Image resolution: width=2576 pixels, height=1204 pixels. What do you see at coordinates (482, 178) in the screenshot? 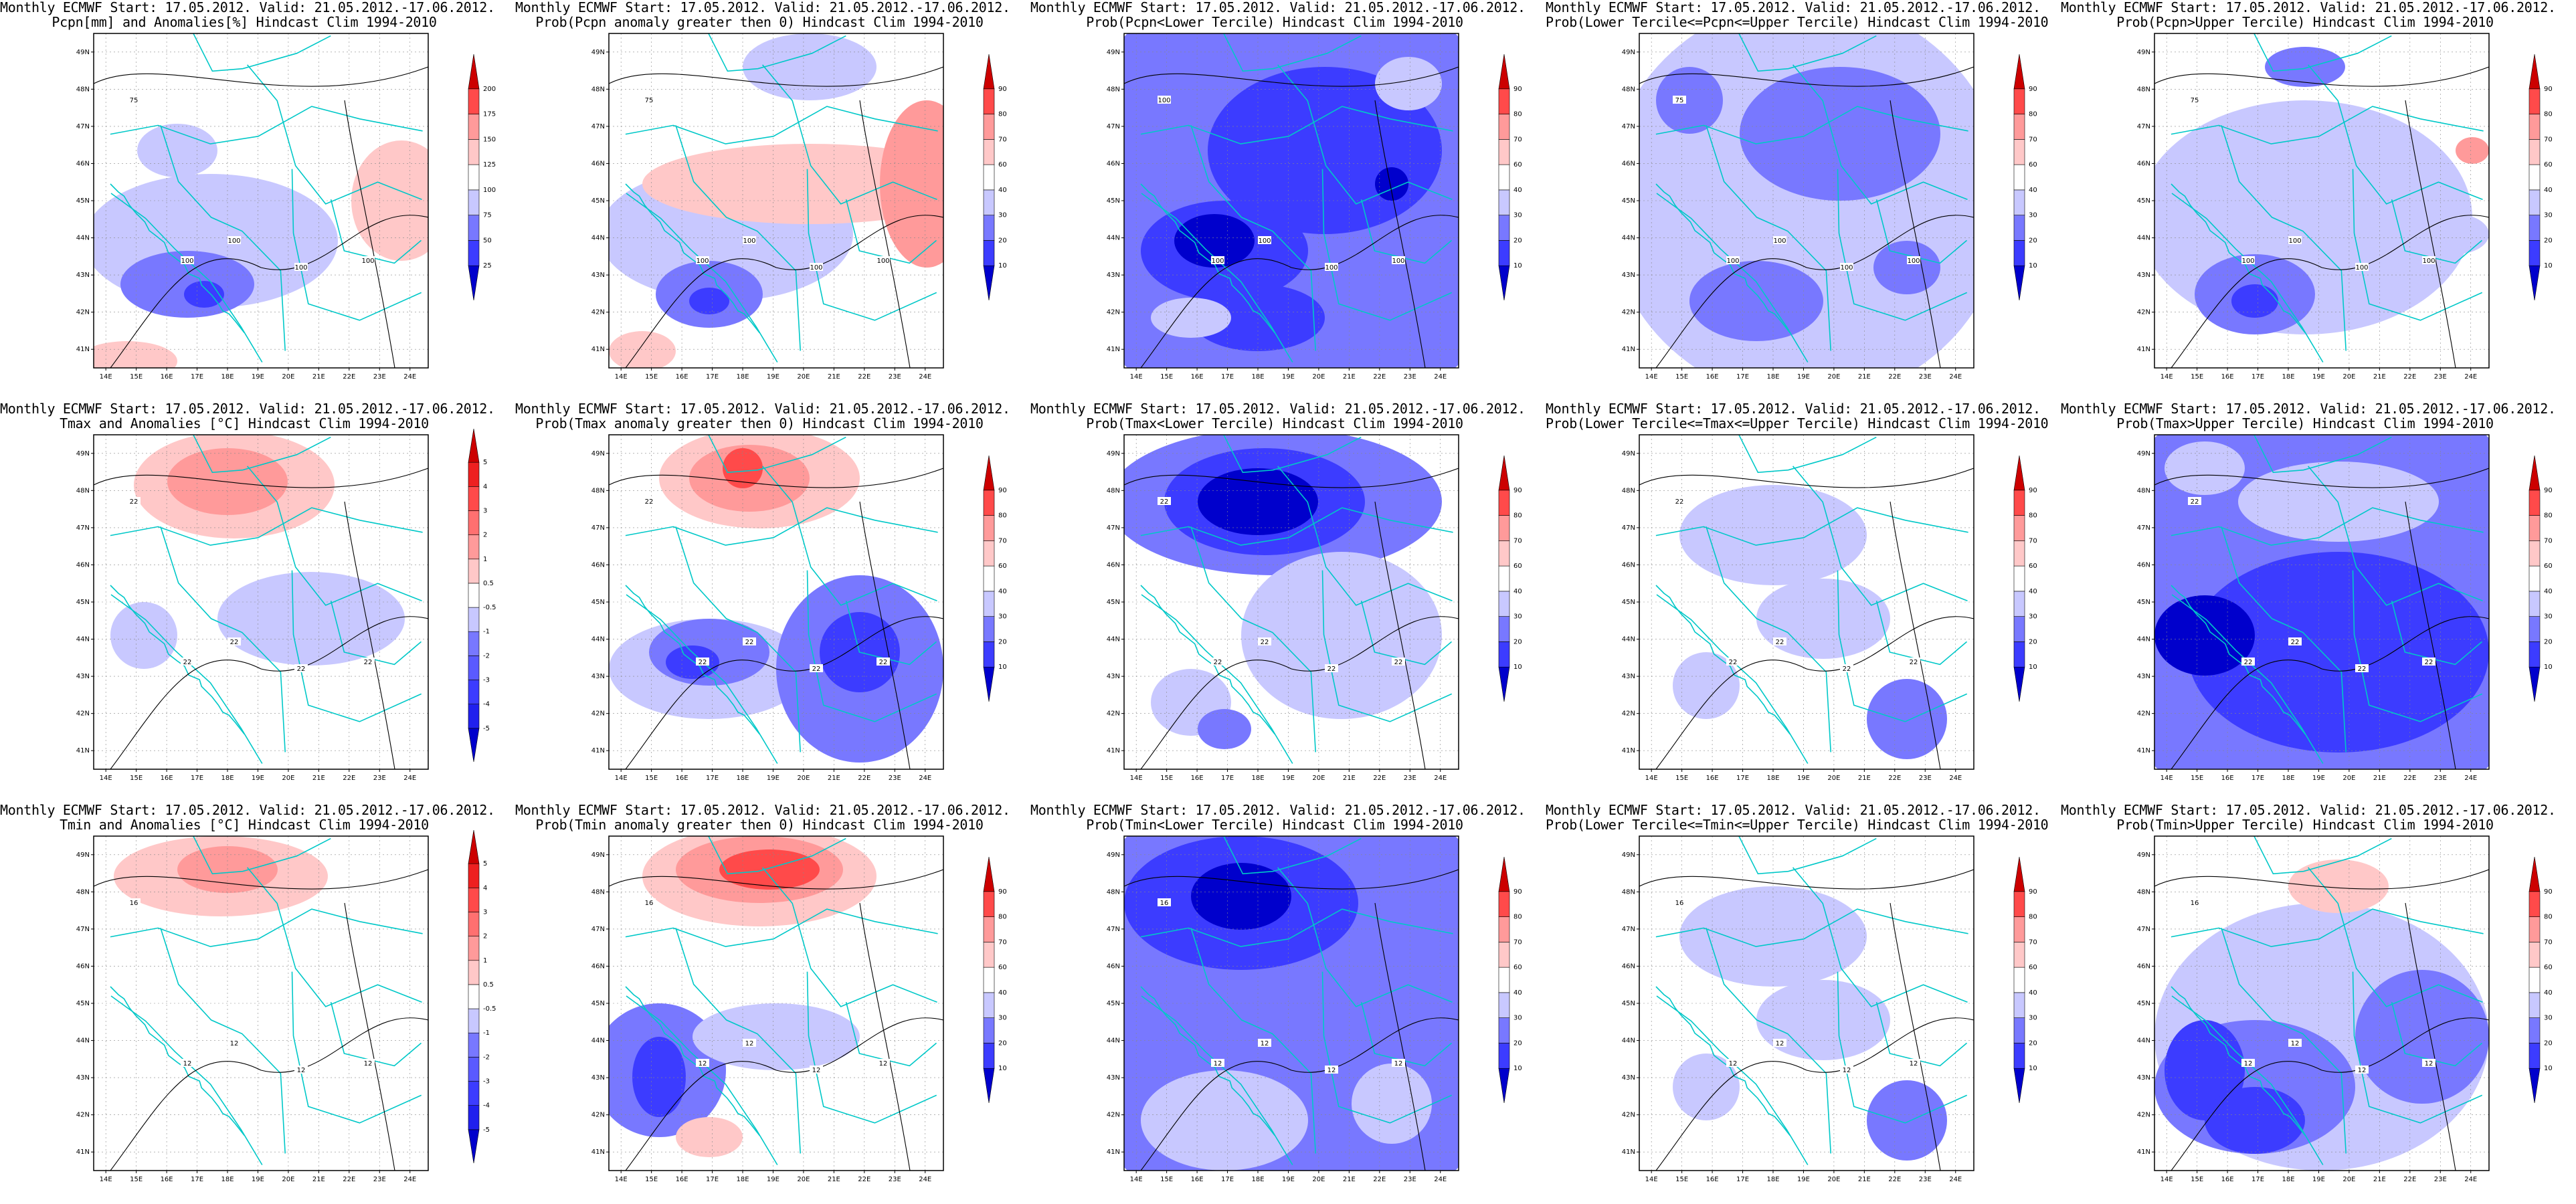
I see `colorbar: 25 50 75 100 125 150 175 200` at bounding box center [482, 178].